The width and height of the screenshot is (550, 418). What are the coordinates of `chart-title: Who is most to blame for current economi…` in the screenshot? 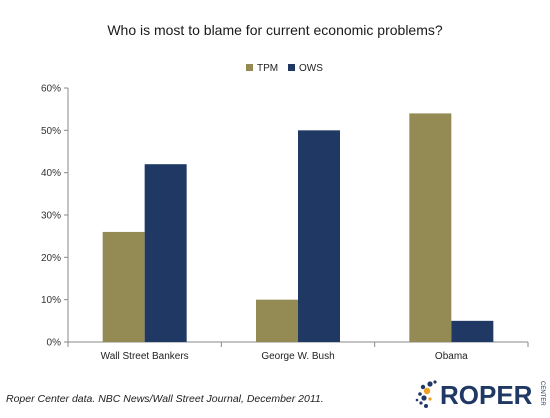 It's located at (275, 30).